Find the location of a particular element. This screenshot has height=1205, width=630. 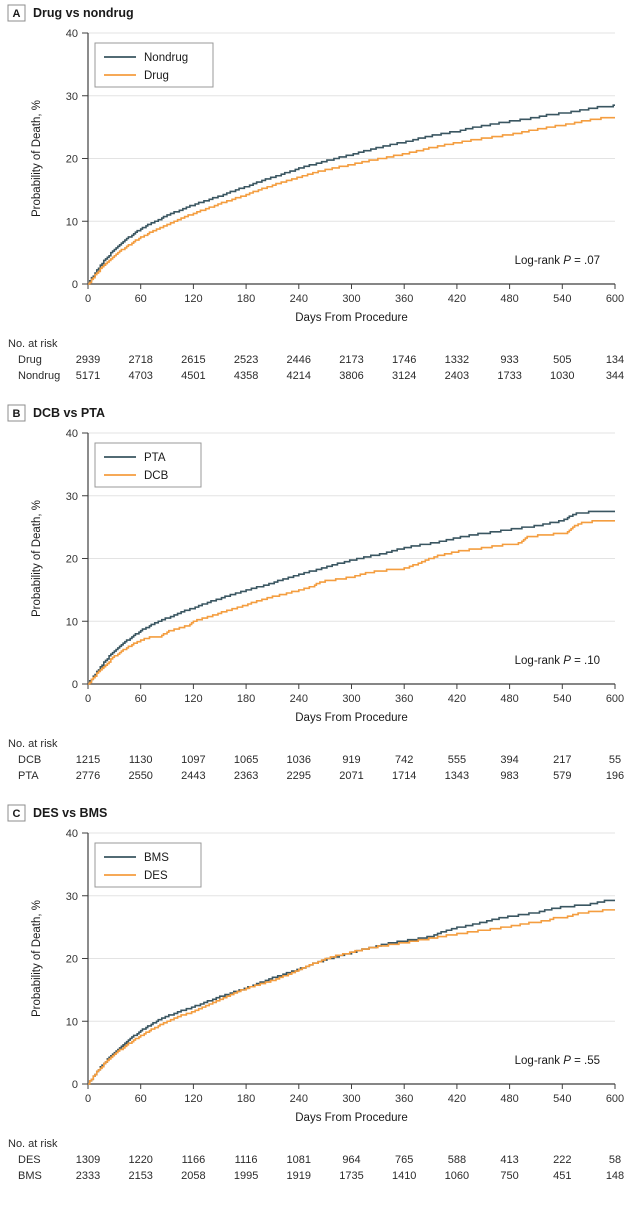

panel-letter: B is located at coordinates (17, 414).